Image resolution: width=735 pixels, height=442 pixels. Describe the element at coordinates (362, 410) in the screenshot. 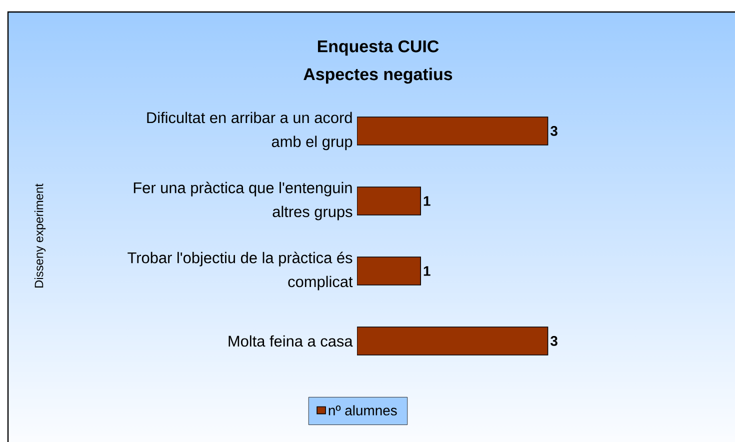

I see `text: nº alumnes` at that location.